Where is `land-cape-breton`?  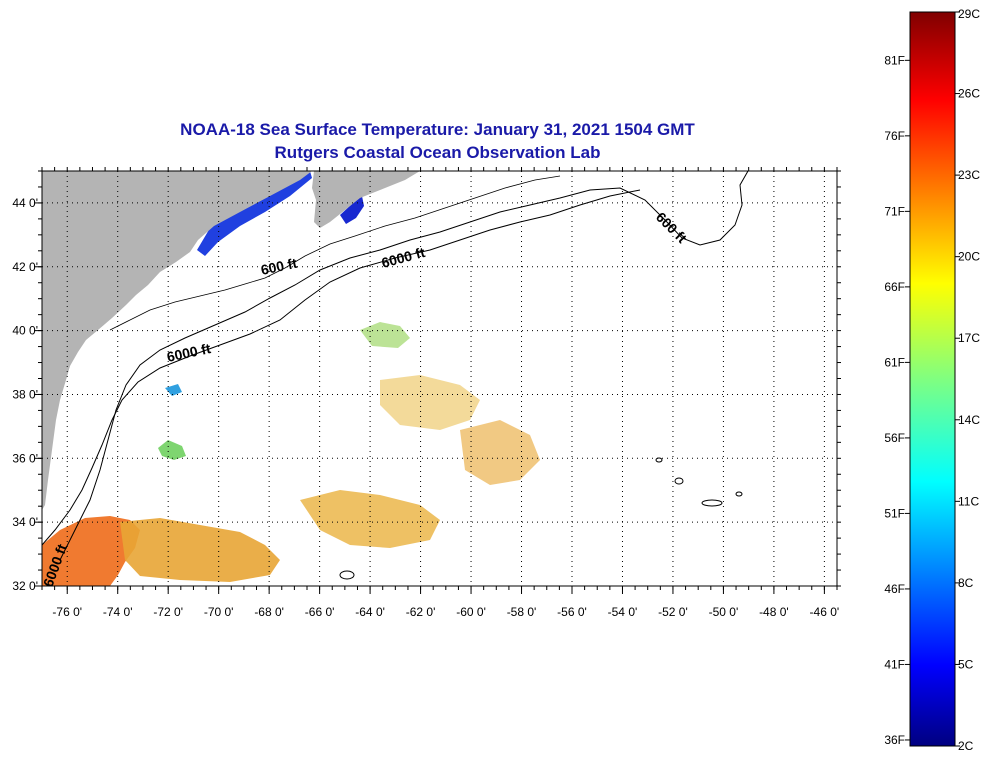 land-cape-breton is located at coordinates (380, 183).